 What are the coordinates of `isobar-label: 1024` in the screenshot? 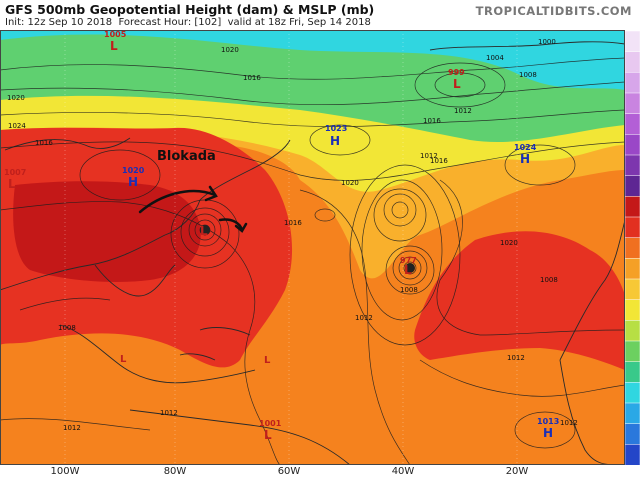 It's located at (17, 126).